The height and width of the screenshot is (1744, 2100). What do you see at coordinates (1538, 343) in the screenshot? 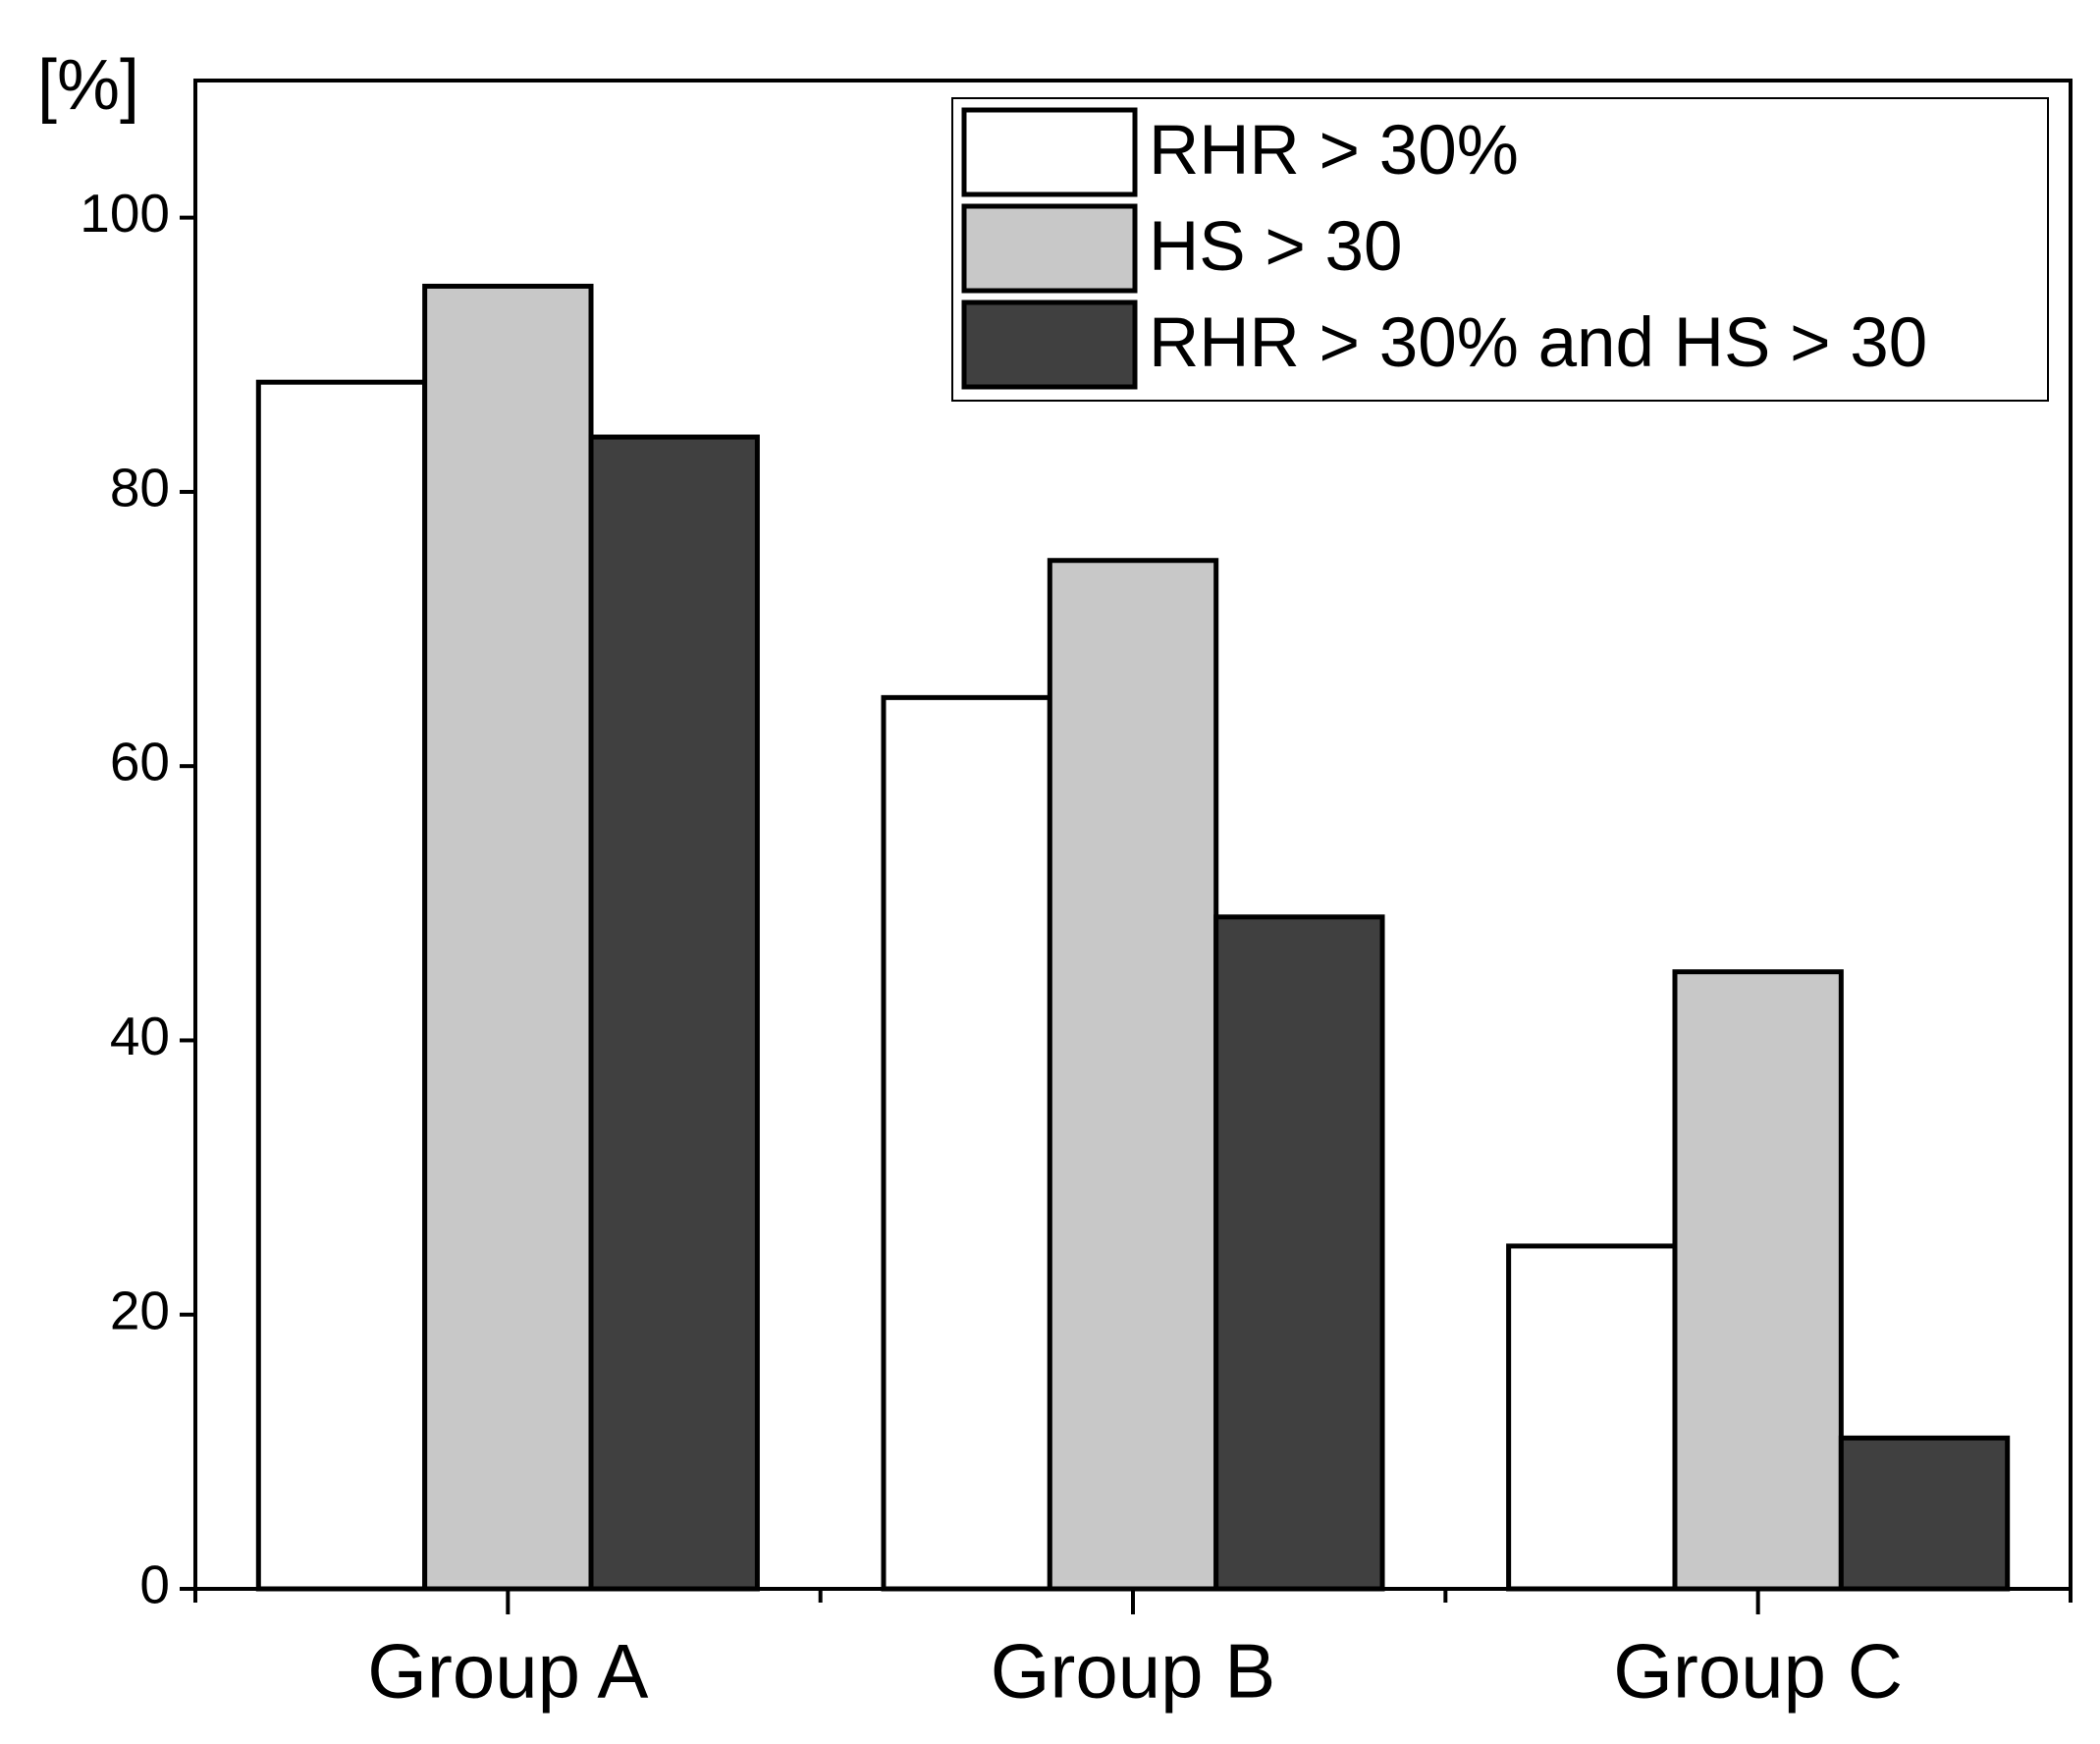
I see `legend-label: RHR > 30% and HS > 30` at bounding box center [1538, 343].